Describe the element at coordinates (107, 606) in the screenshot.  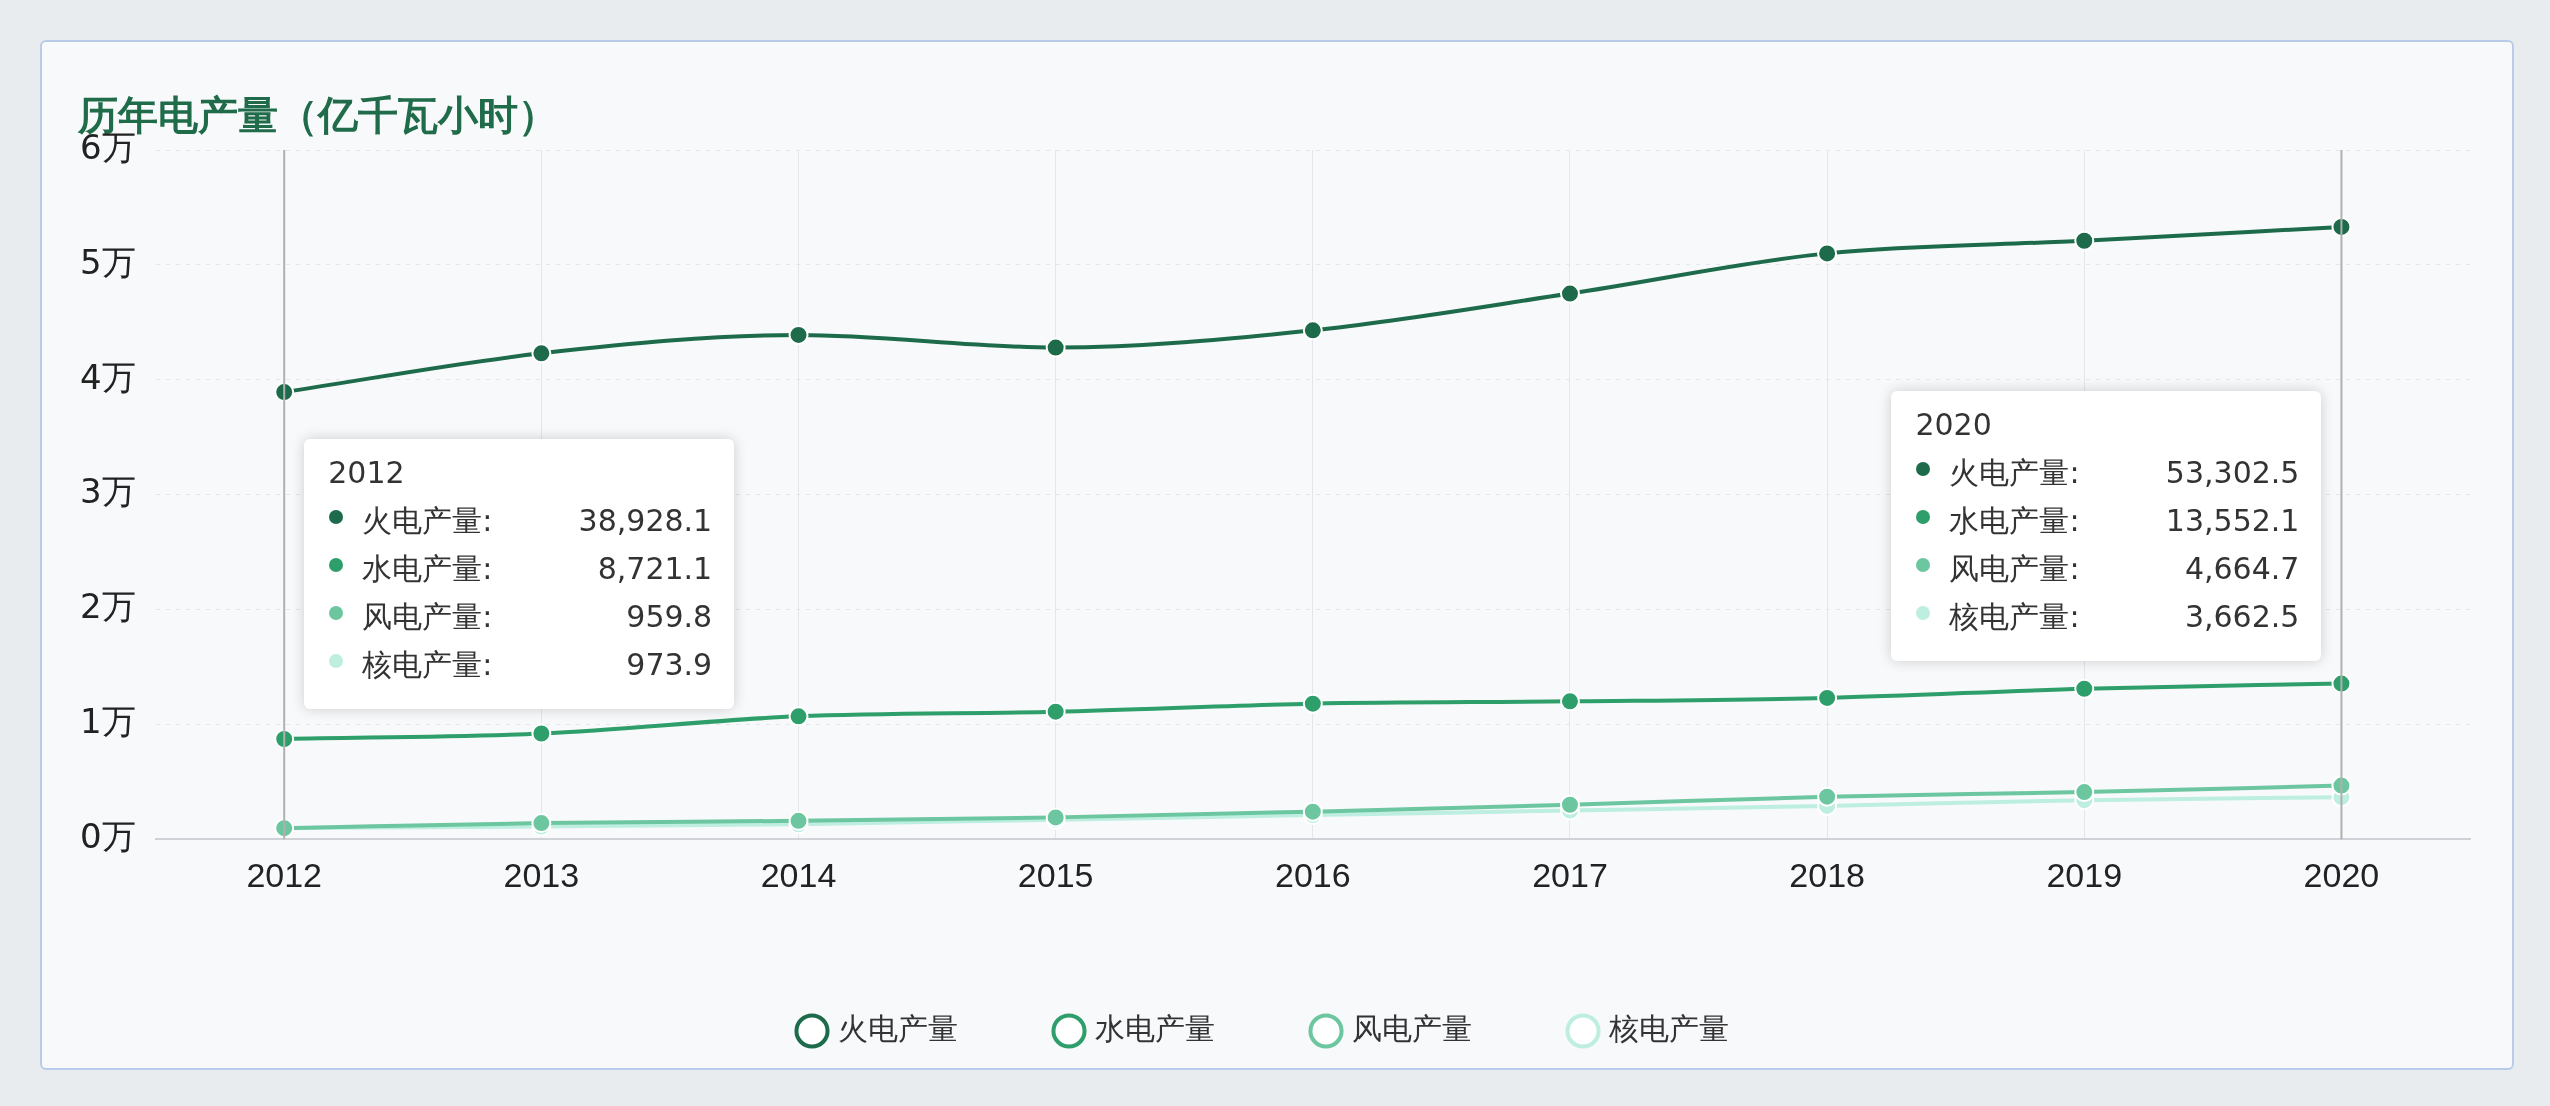
I see `y-tick-label: 2万` at that location.